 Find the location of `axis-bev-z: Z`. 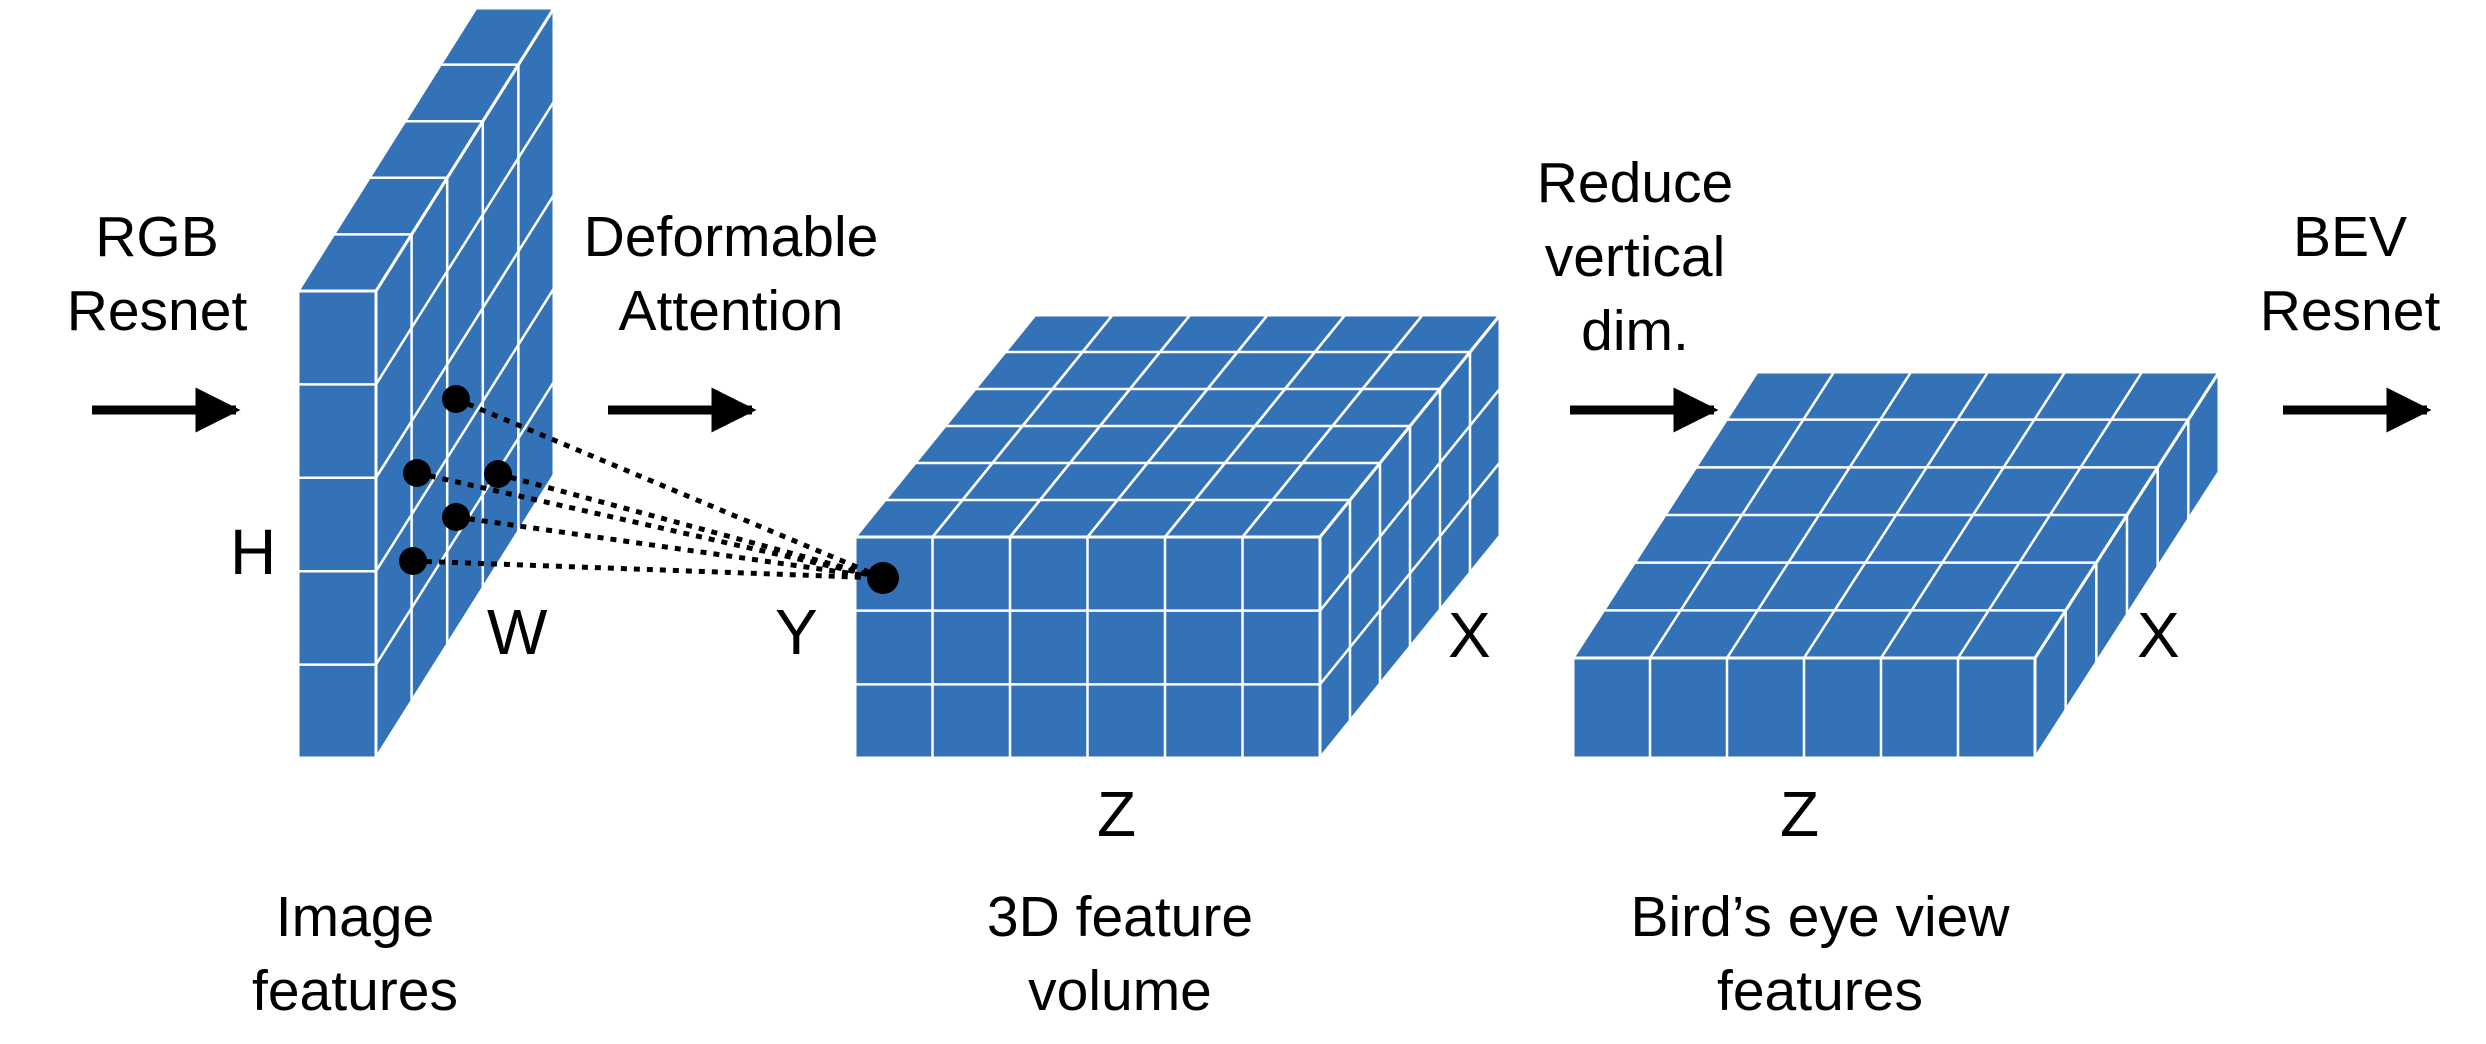

axis-bev-z: Z is located at coordinates (1800, 814).